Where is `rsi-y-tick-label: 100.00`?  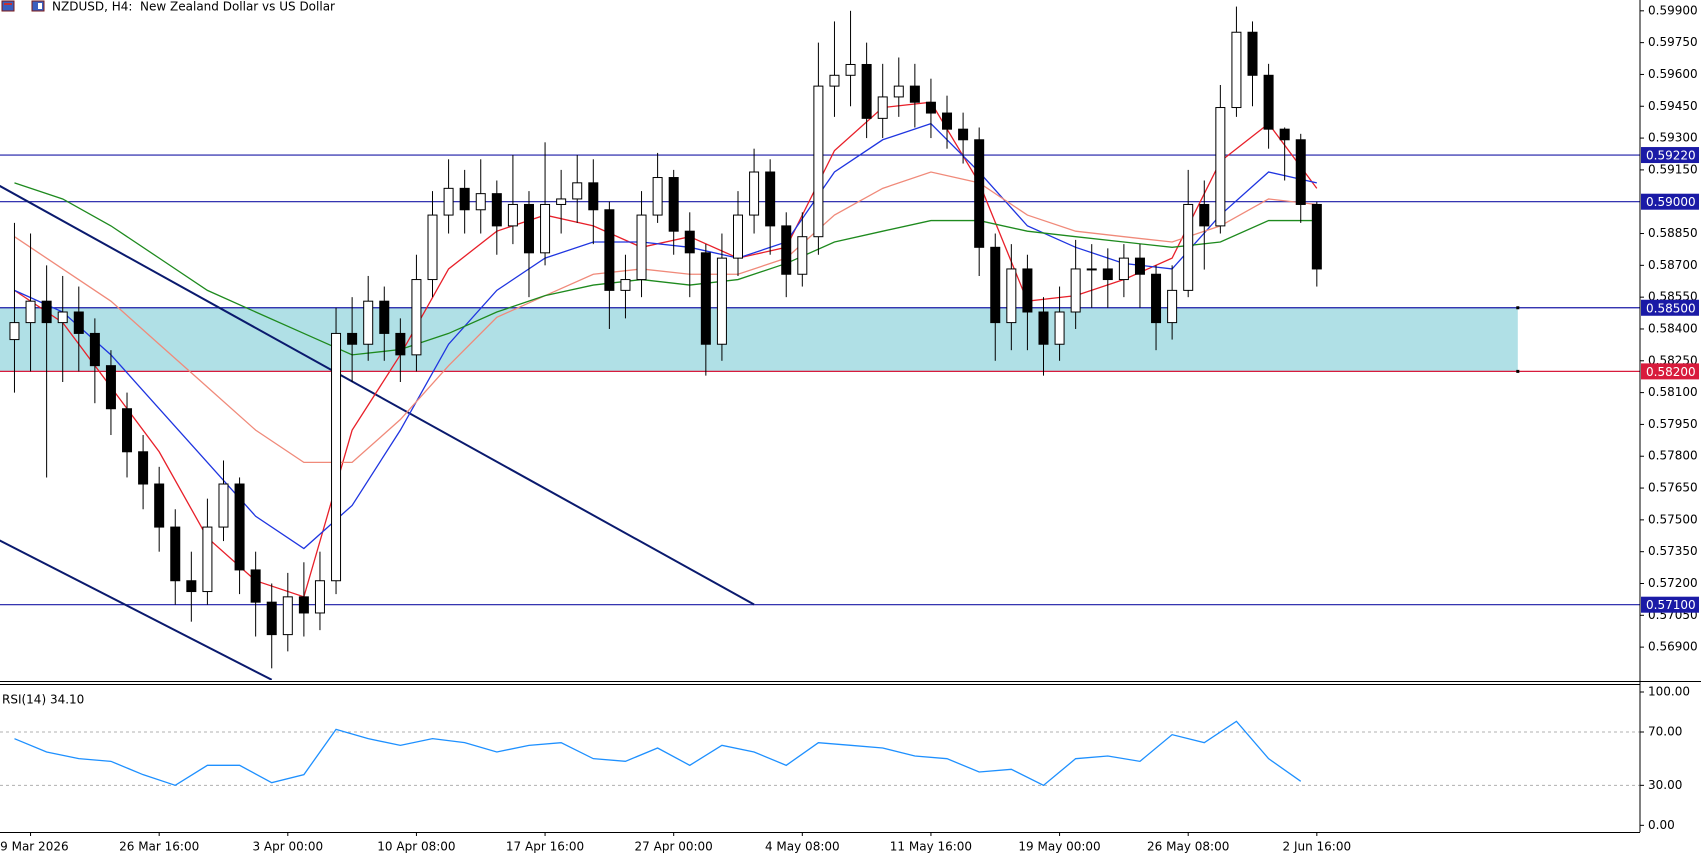 rsi-y-tick-label: 100.00 is located at coordinates (1669, 692).